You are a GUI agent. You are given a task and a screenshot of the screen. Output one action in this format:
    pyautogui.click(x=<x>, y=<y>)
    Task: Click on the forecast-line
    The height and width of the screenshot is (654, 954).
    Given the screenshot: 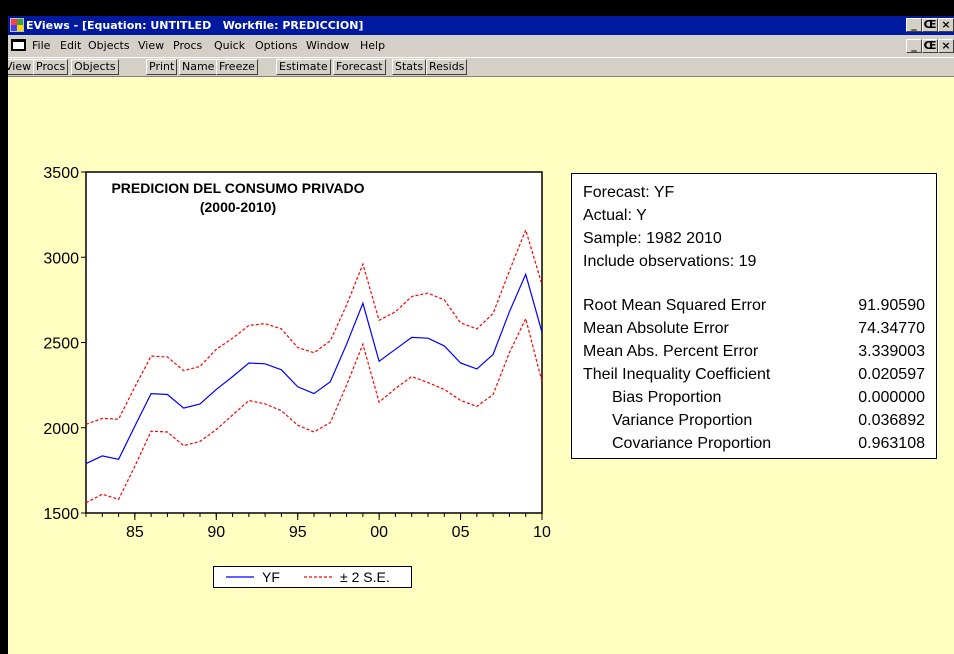 What is the action you would take?
    pyautogui.click(x=314, y=368)
    